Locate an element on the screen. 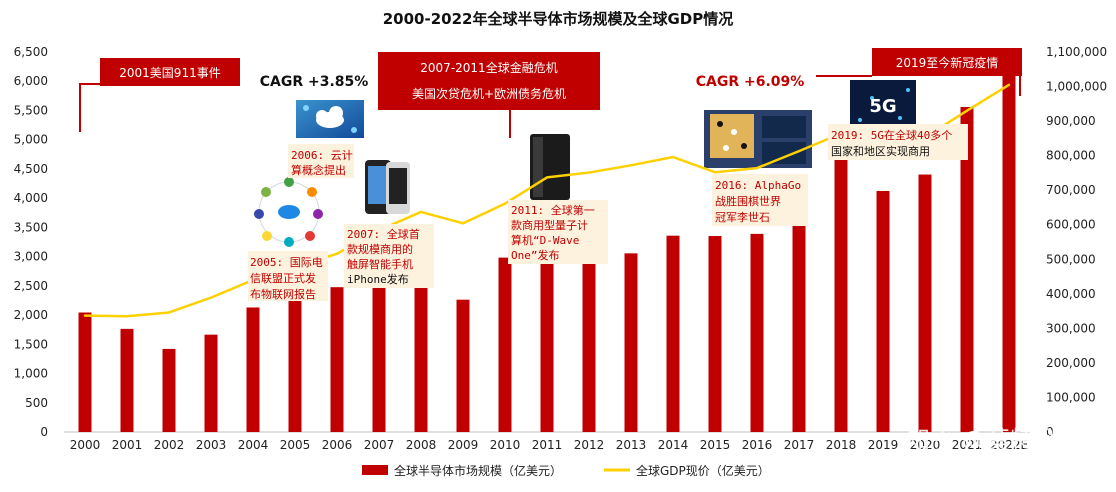 The width and height of the screenshot is (1116, 492). y-left-tick-label: 1,000 is located at coordinates (31, 374).